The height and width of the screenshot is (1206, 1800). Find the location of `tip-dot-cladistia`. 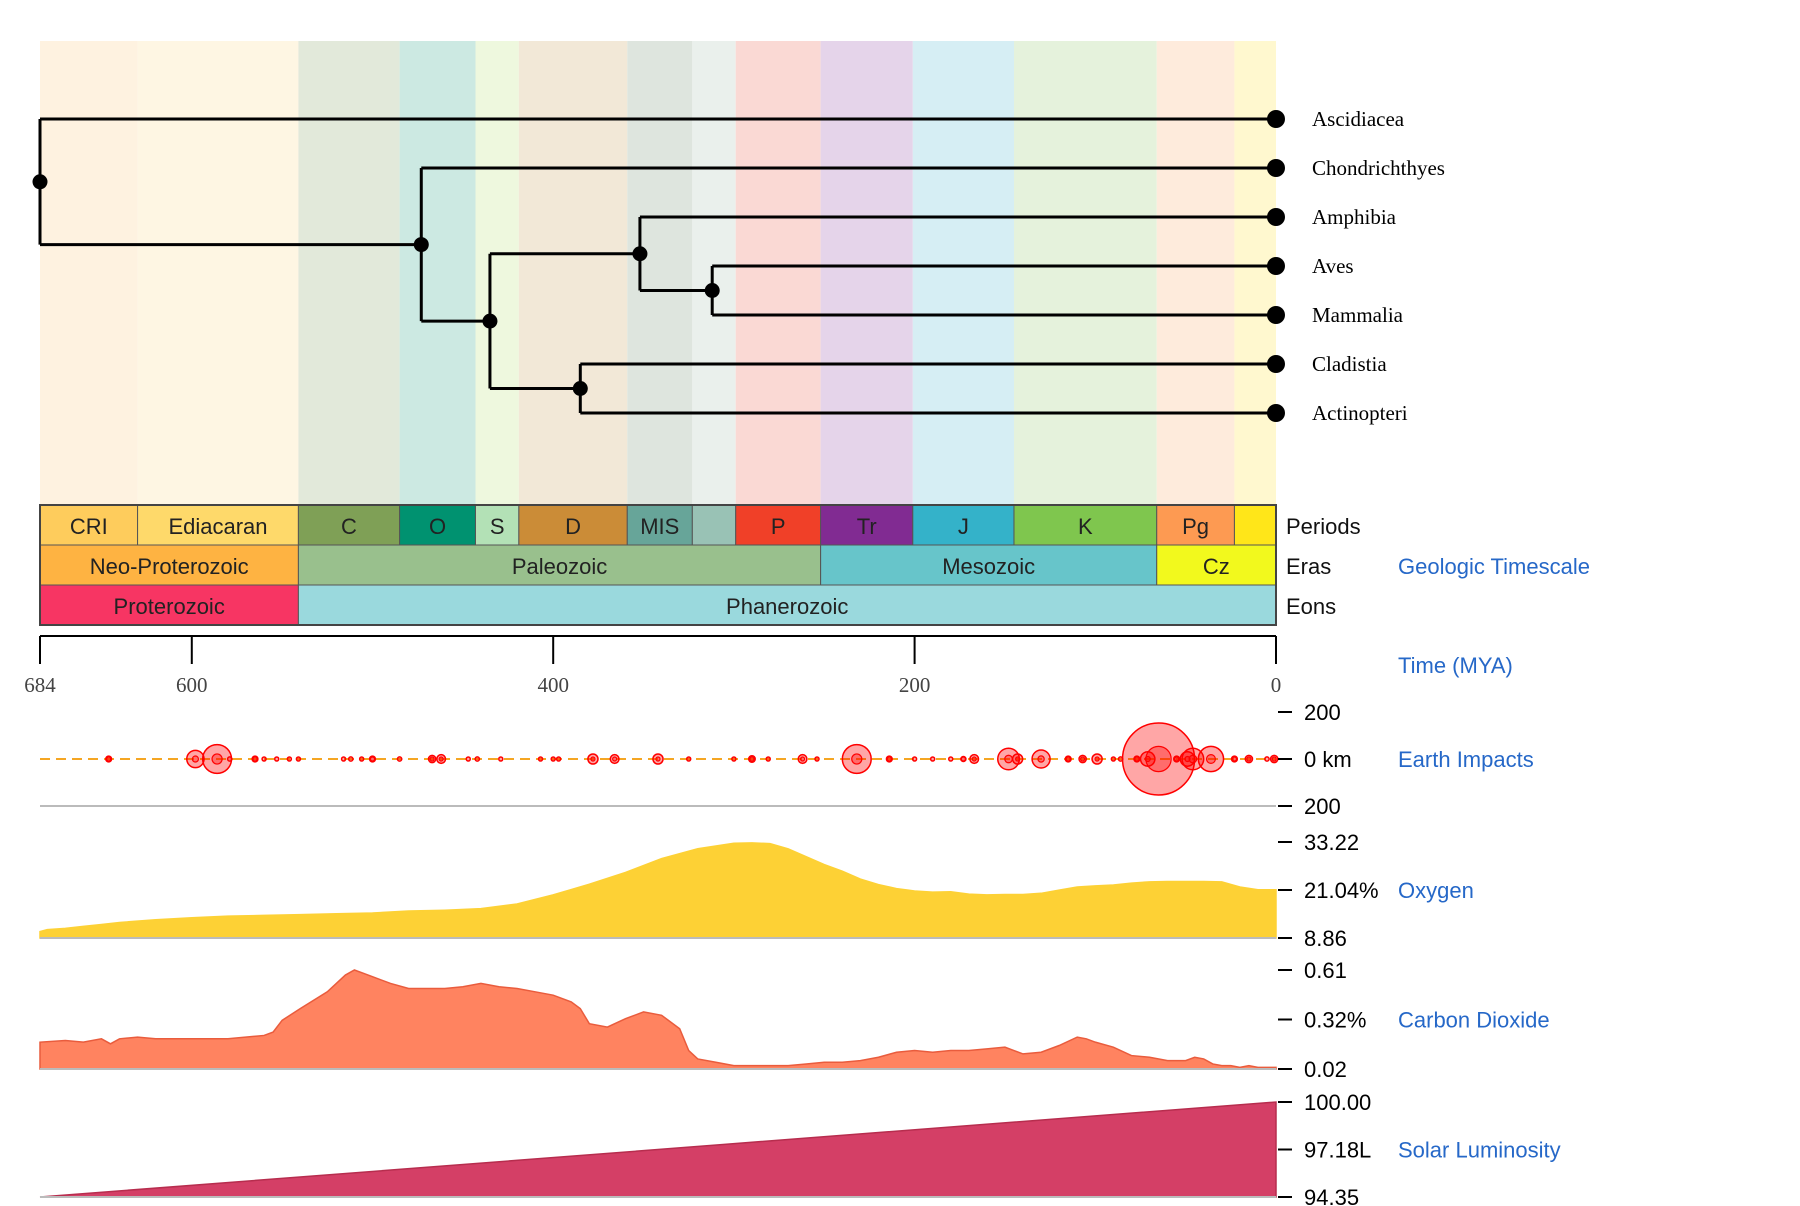

tip-dot-cladistia is located at coordinates (1276, 364).